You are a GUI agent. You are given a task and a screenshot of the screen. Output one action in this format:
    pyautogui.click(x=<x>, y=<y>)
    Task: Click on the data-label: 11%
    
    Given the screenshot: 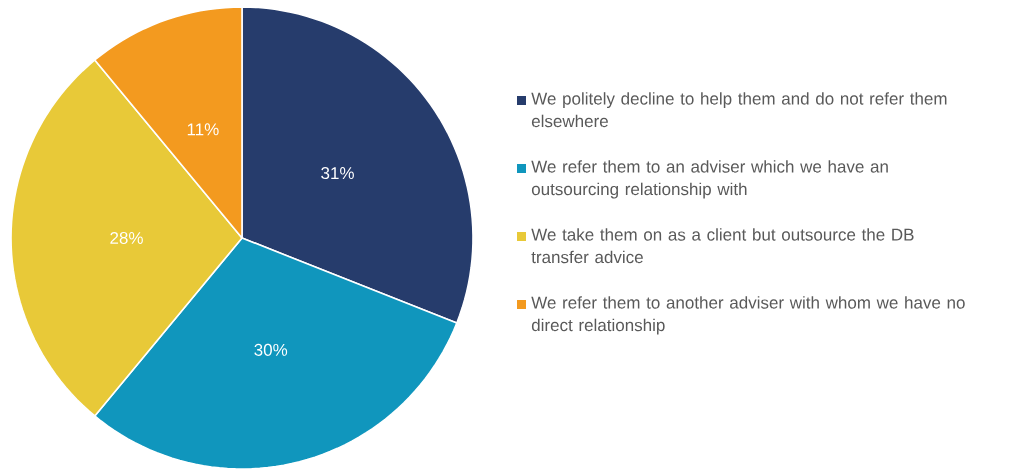 What is the action you would take?
    pyautogui.click(x=203, y=129)
    